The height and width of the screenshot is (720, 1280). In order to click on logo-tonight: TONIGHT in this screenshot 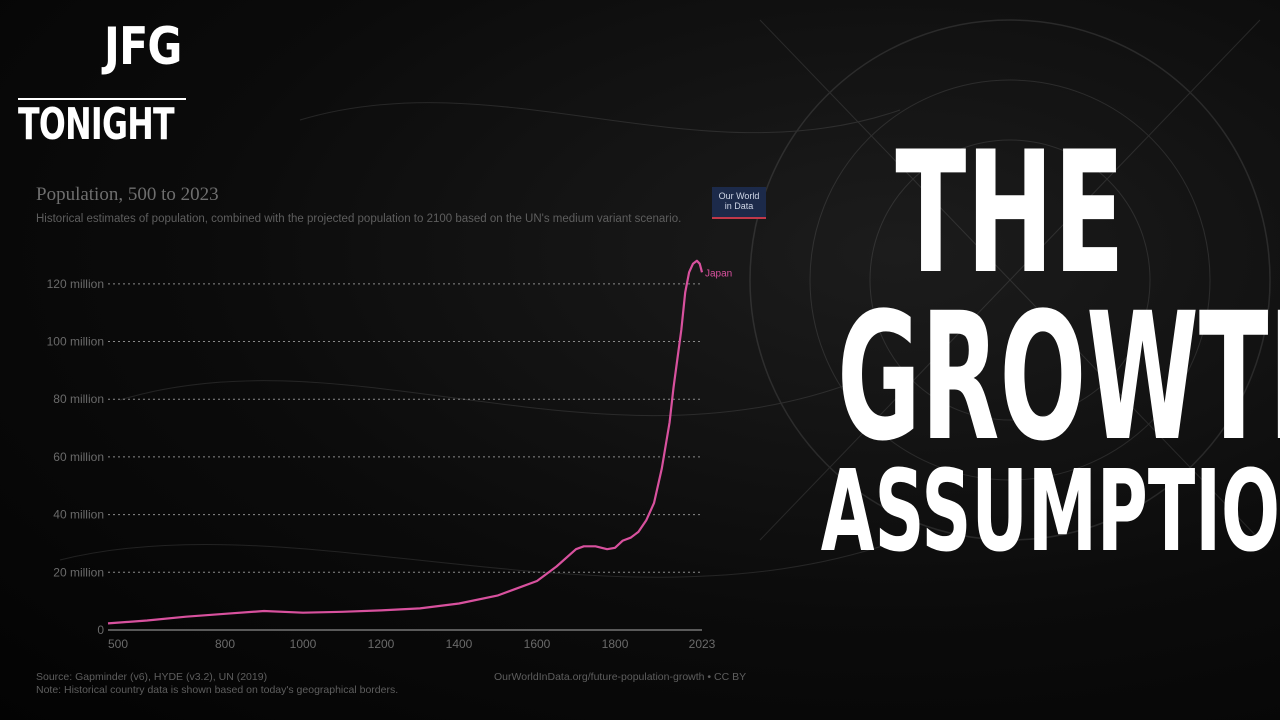, I will do `click(96, 124)`.